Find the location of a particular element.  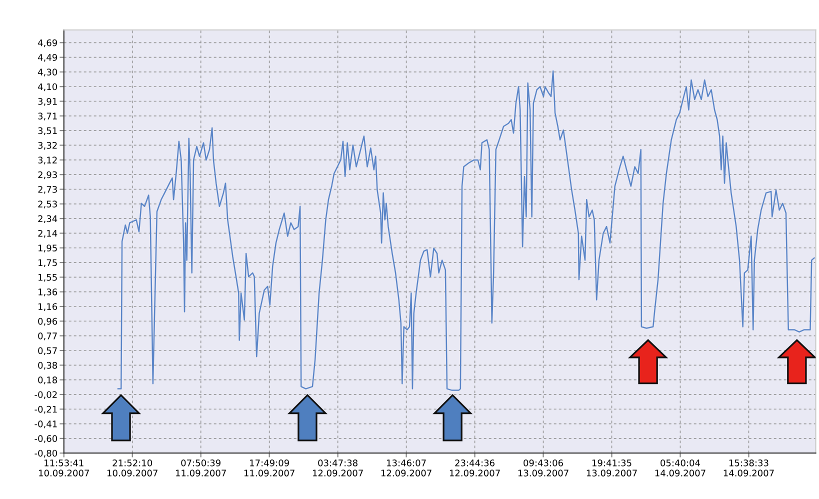

y-tick-label: 0,38 is located at coordinates (48, 366).